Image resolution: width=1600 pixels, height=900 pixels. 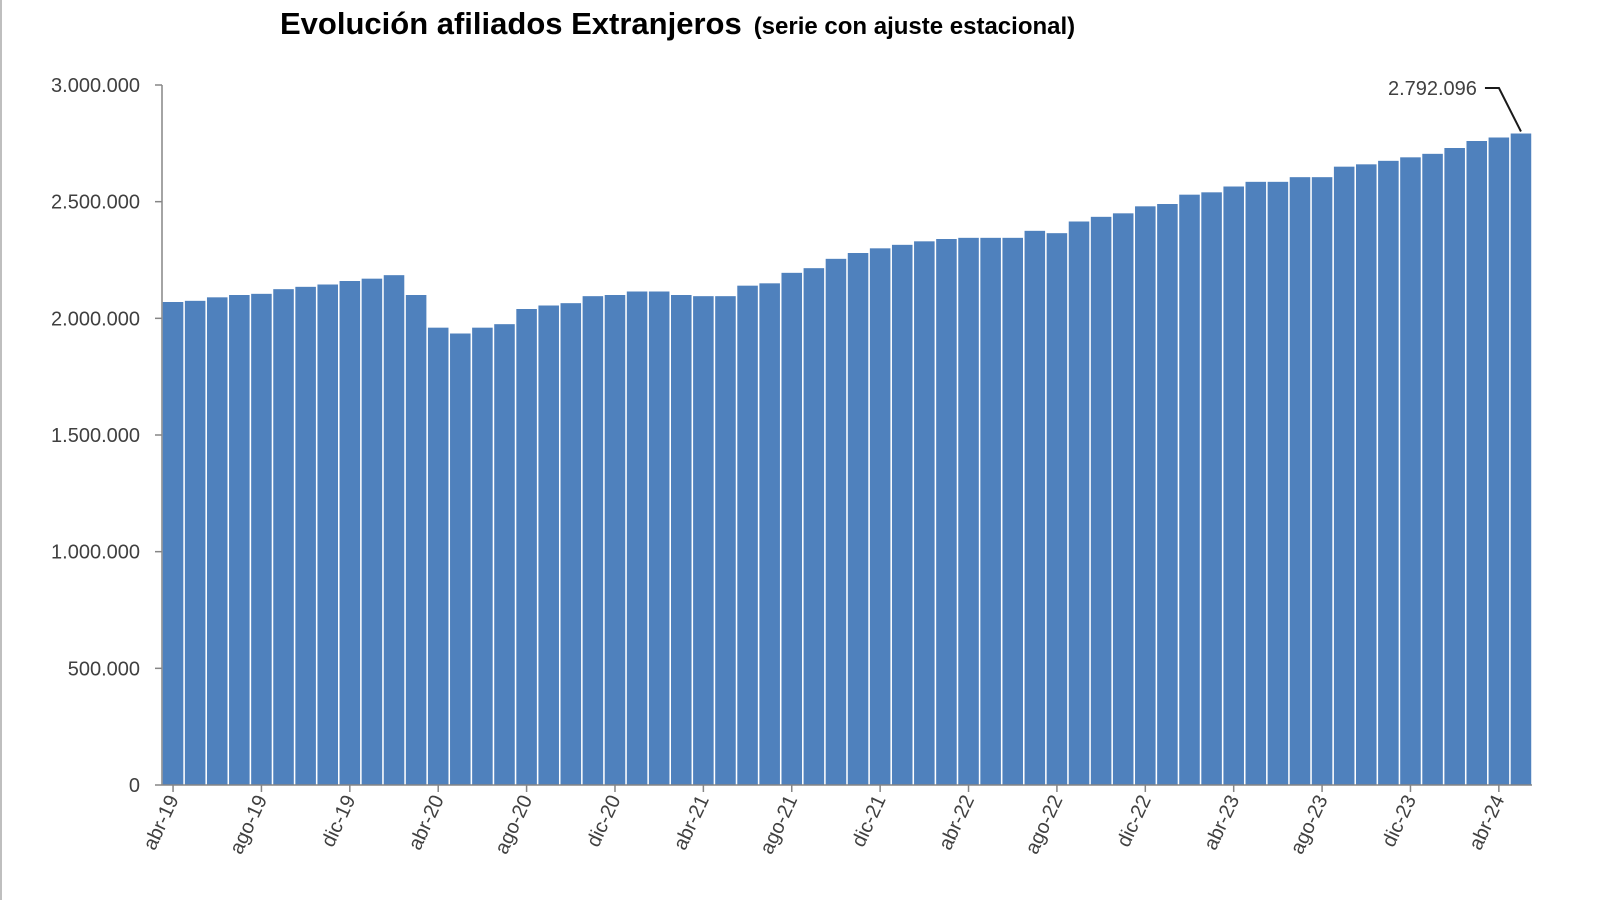 I want to click on chart-title-main: Evolución afiliados Extranjeros, so click(x=511, y=23).